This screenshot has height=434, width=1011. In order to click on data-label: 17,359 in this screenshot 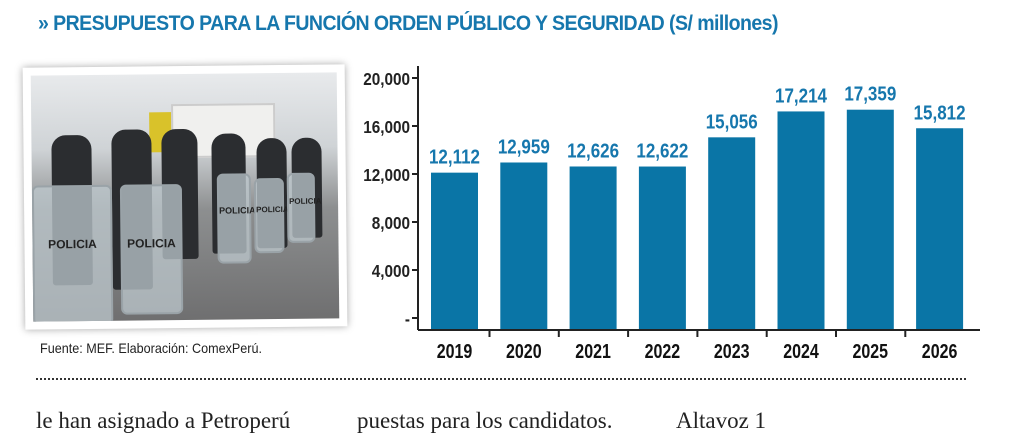, I will do `click(870, 93)`.